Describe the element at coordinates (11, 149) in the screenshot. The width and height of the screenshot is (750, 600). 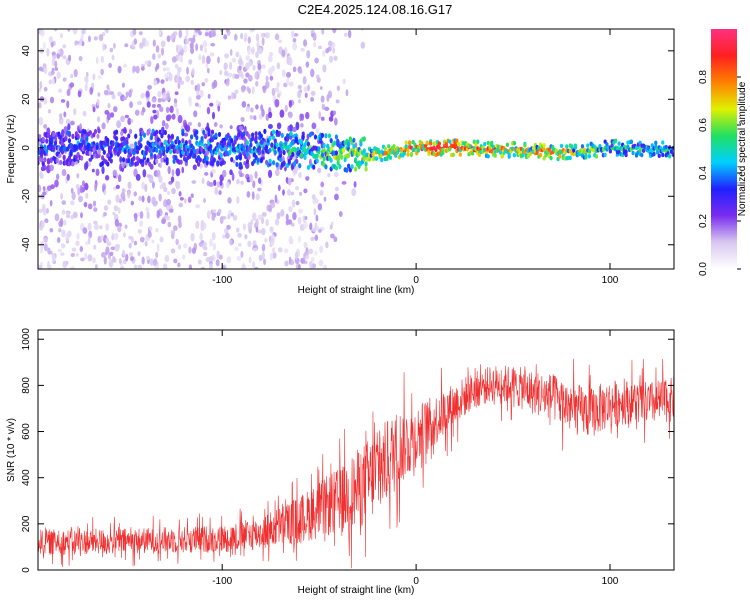
I see `spectrogram-y-label: Frequency (Hz)` at that location.